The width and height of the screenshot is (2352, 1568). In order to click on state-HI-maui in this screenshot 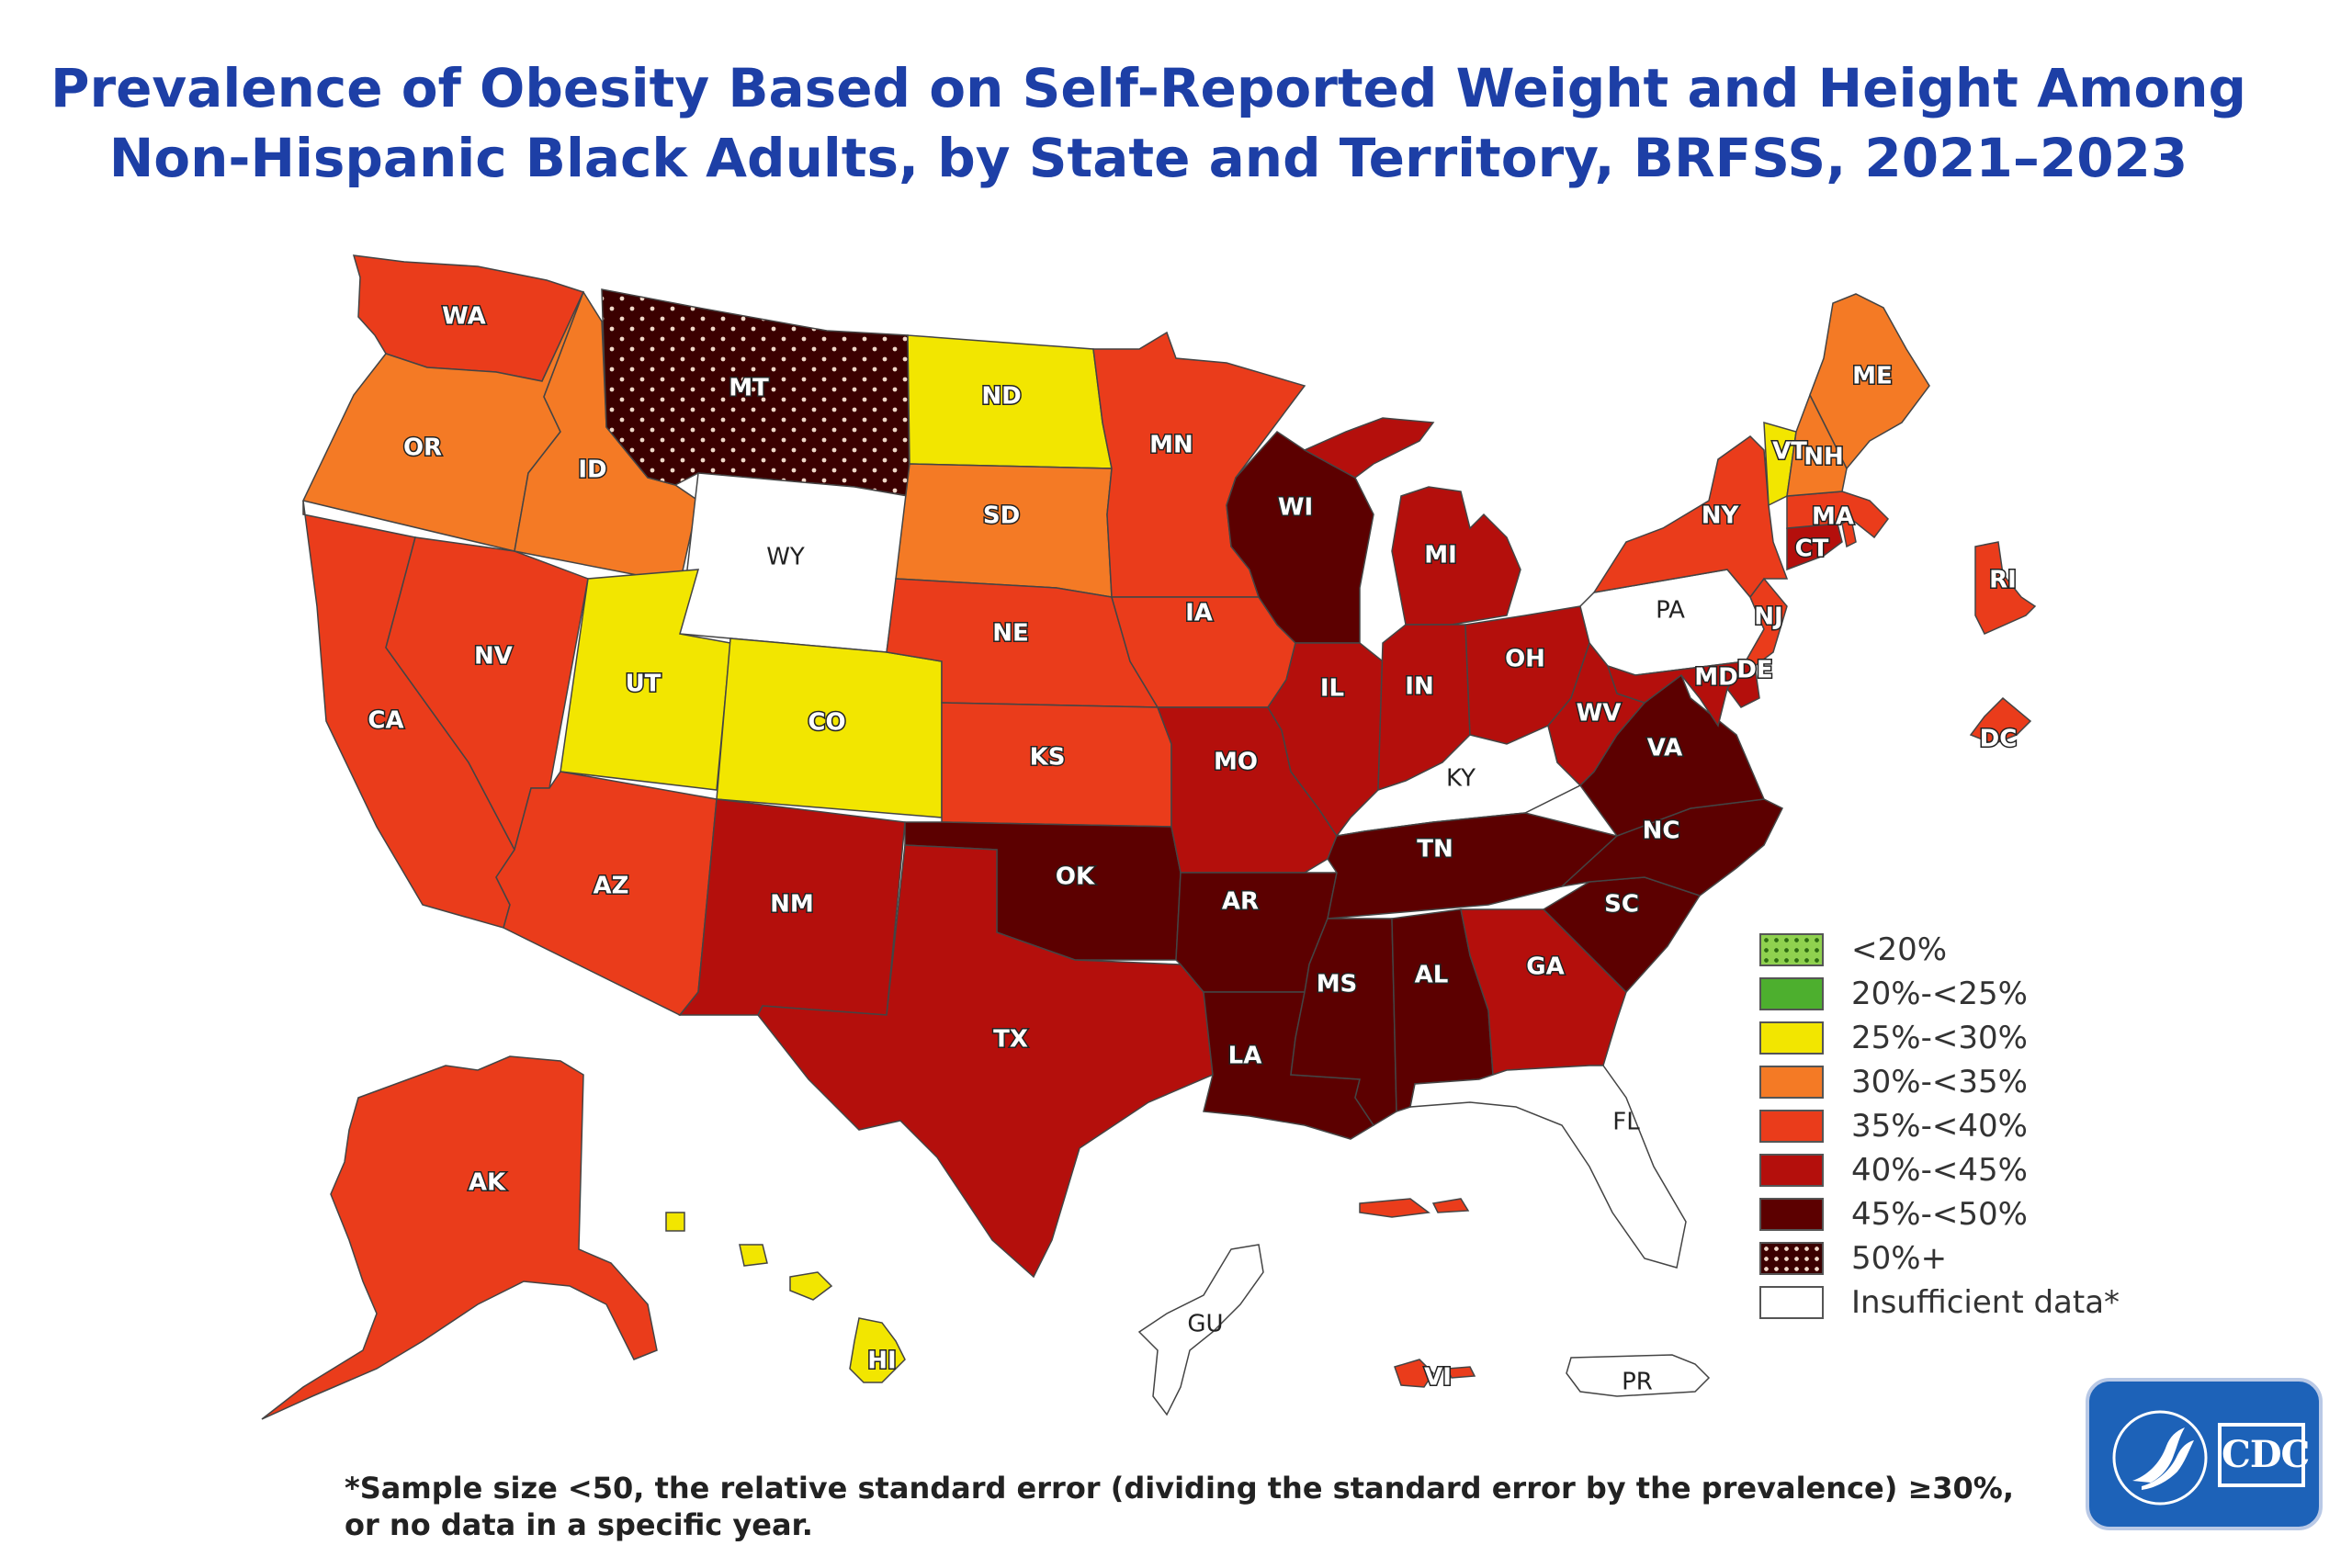, I will do `click(811, 1286)`.